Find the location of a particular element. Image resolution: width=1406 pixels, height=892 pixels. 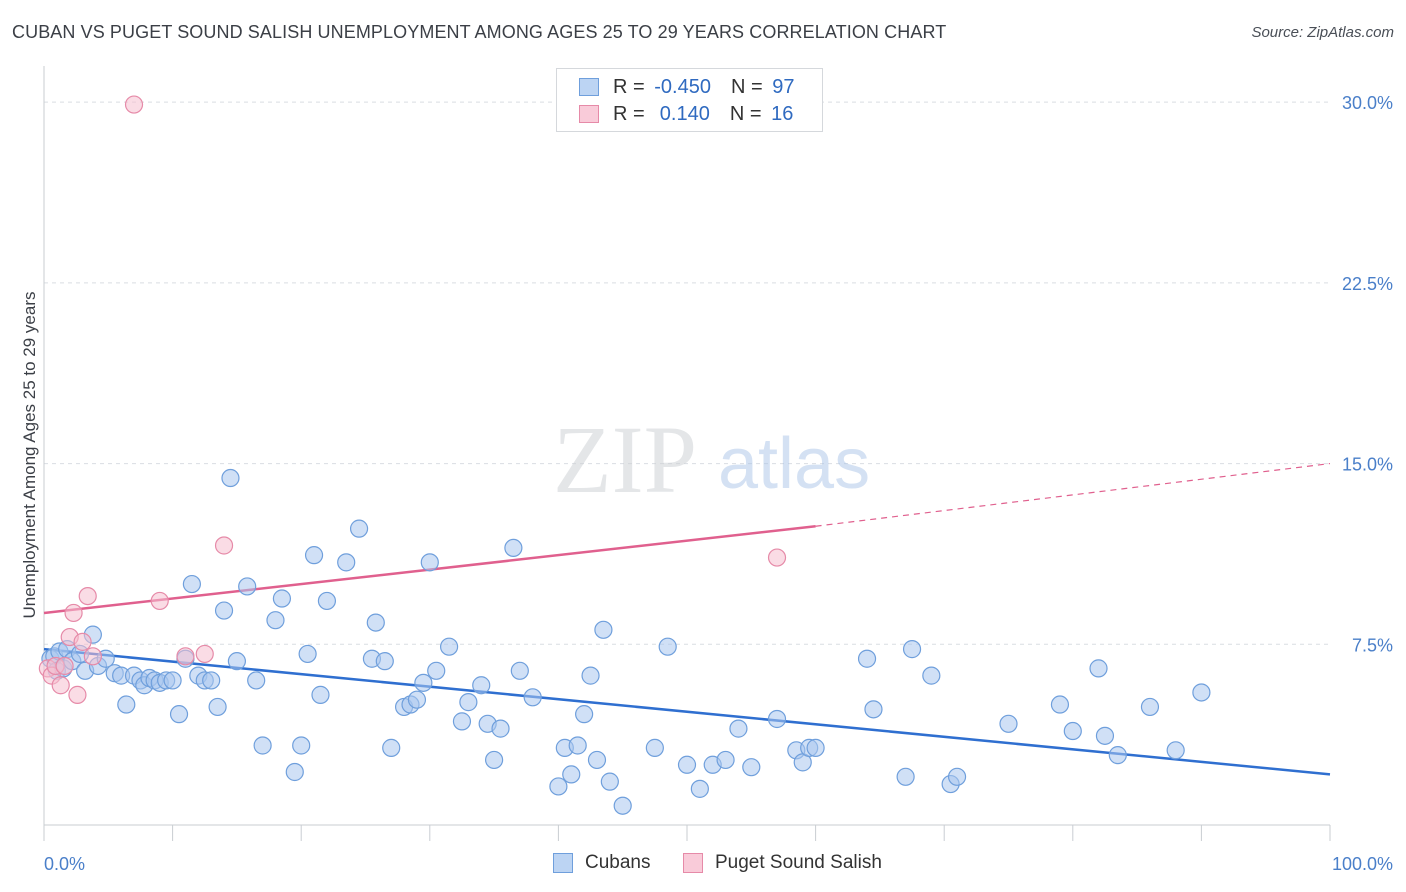

trend-extension-salish is located at coordinates (1073, 494).